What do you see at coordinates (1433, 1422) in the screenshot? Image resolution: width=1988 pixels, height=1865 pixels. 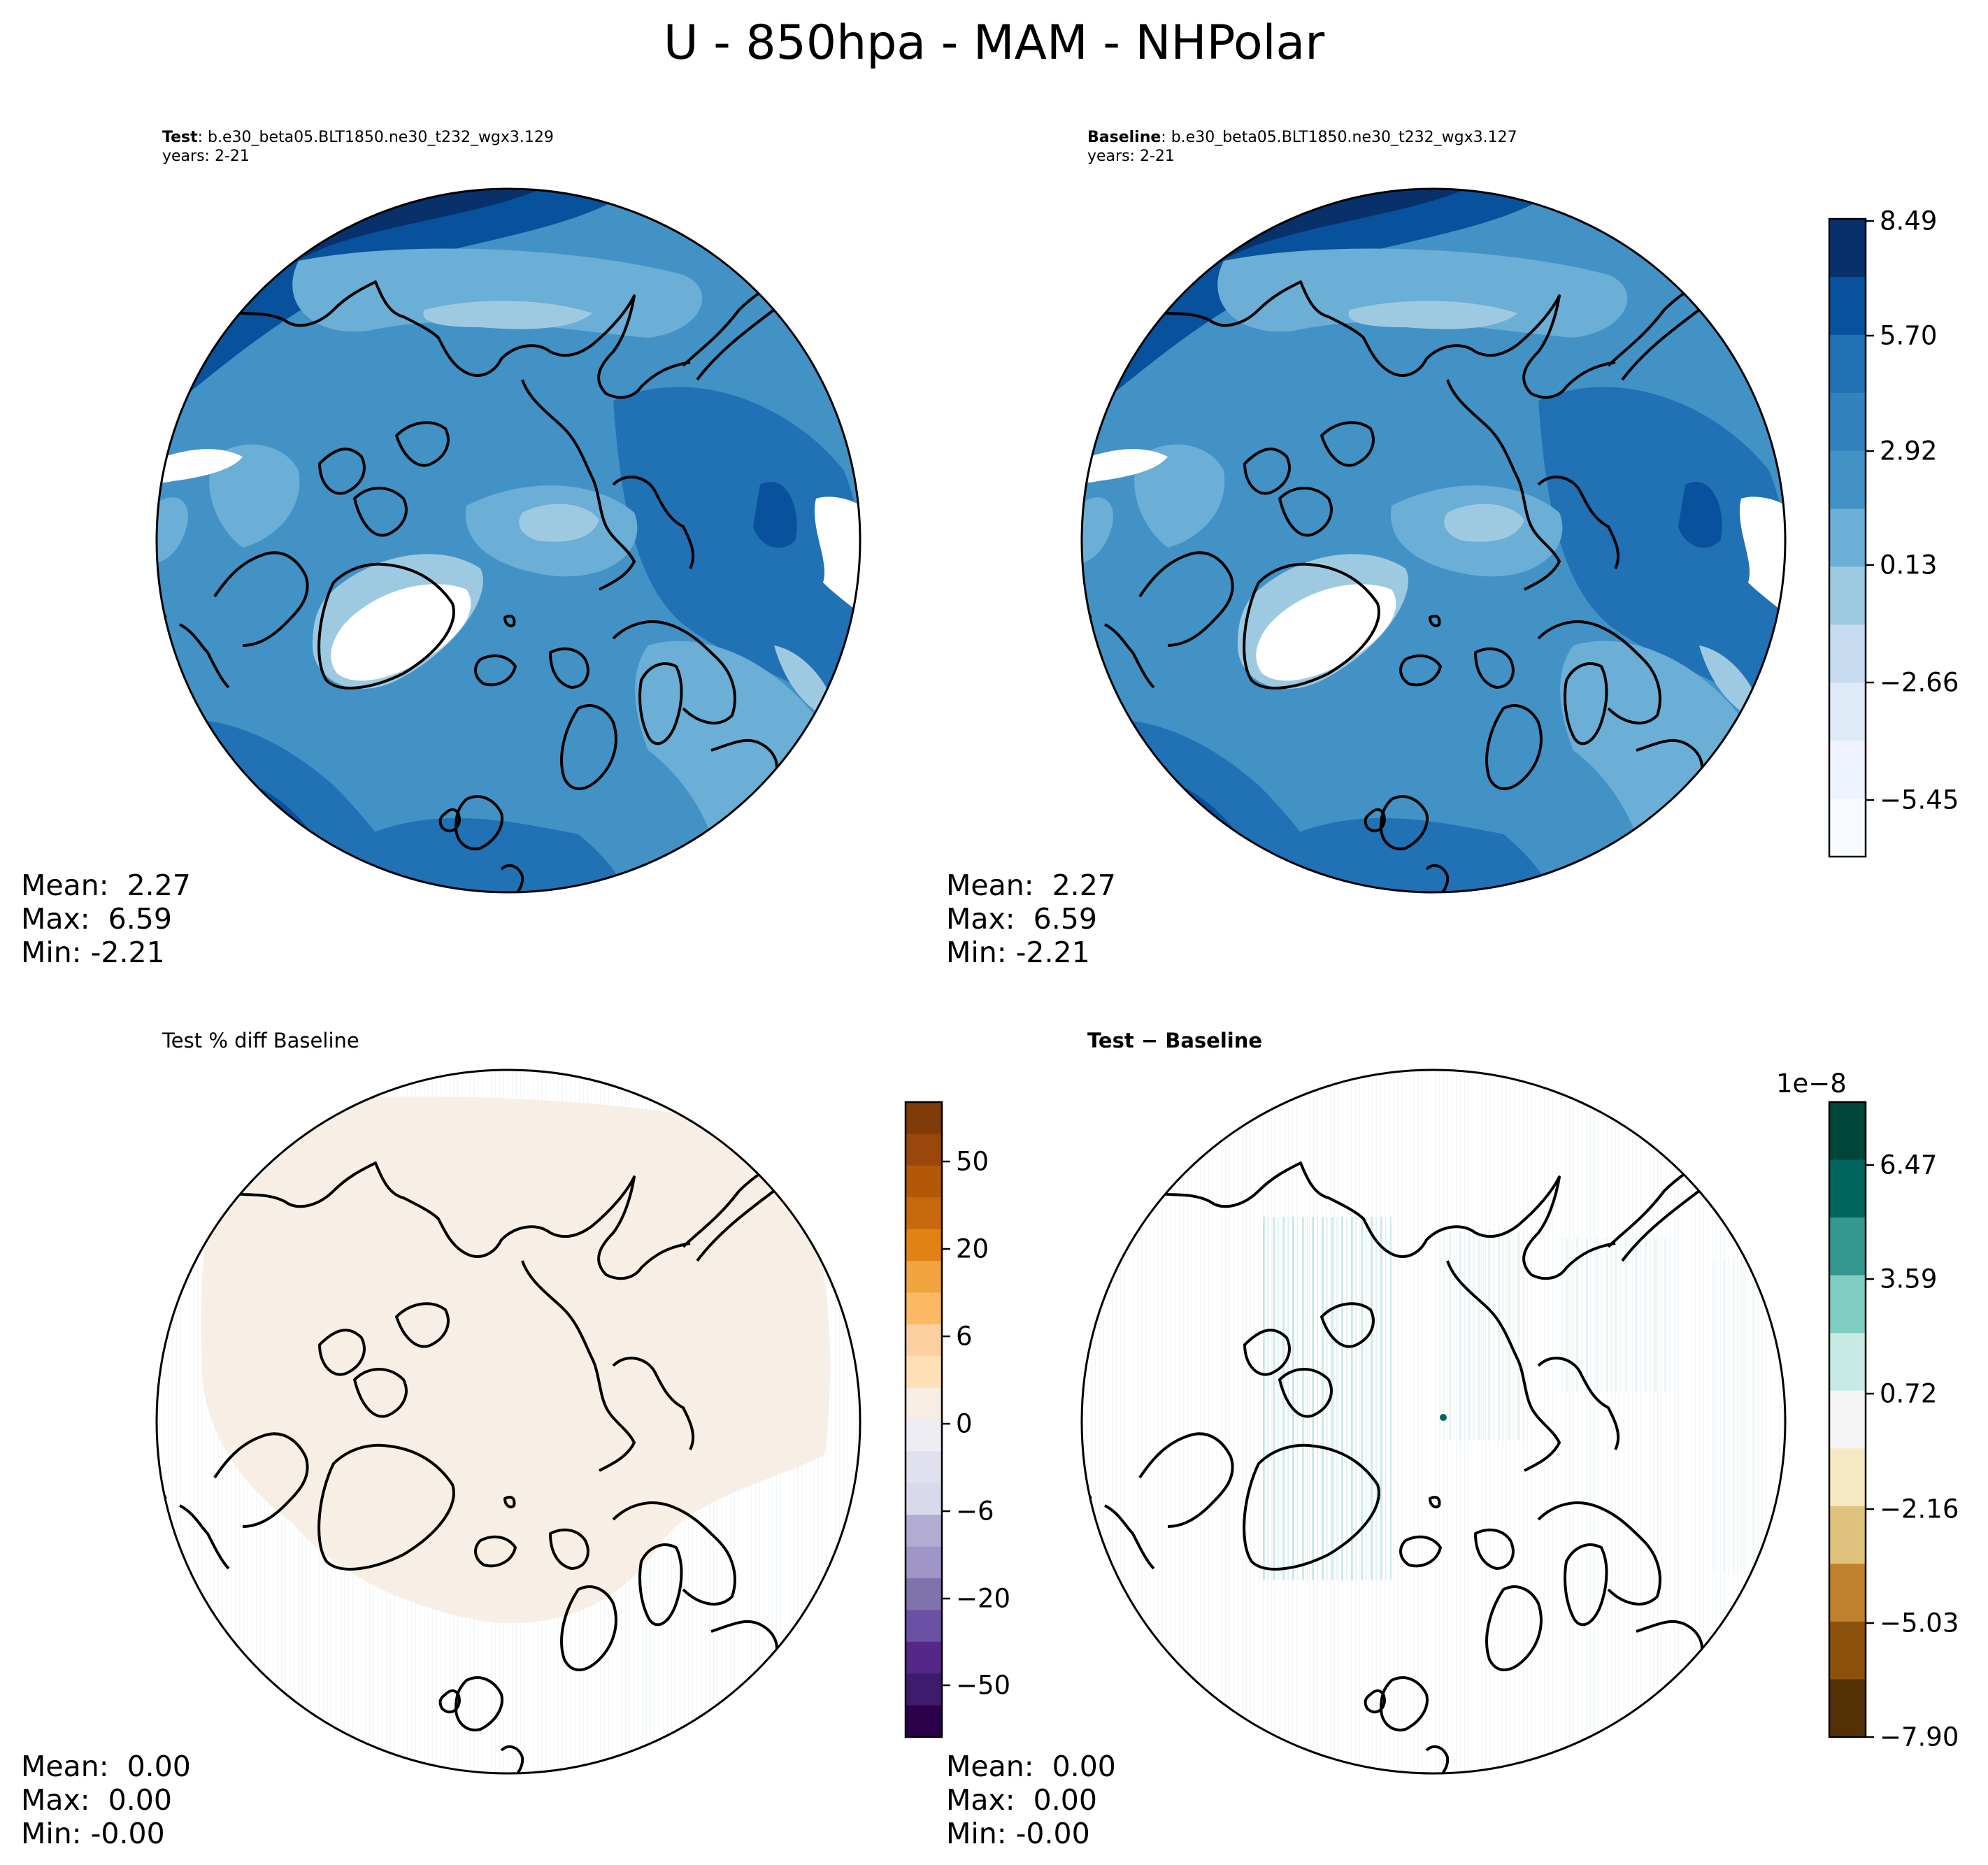 I see `diff-map` at bounding box center [1433, 1422].